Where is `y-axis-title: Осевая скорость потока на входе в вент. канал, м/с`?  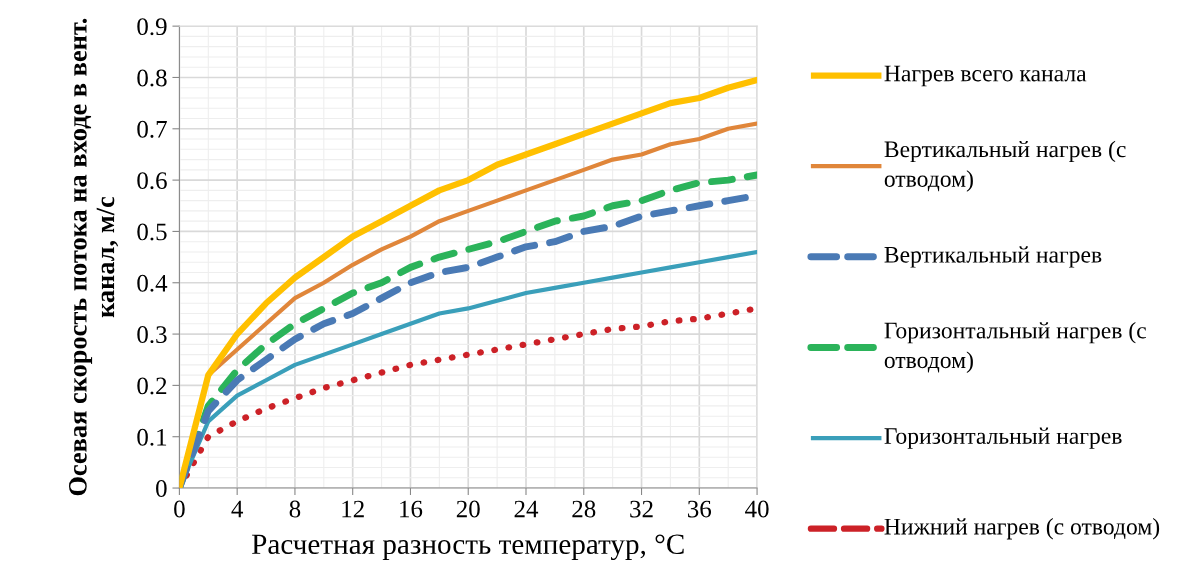
y-axis-title: Осевая скорость потока на входе в вент. канал, м/с is located at coordinates (93, 257).